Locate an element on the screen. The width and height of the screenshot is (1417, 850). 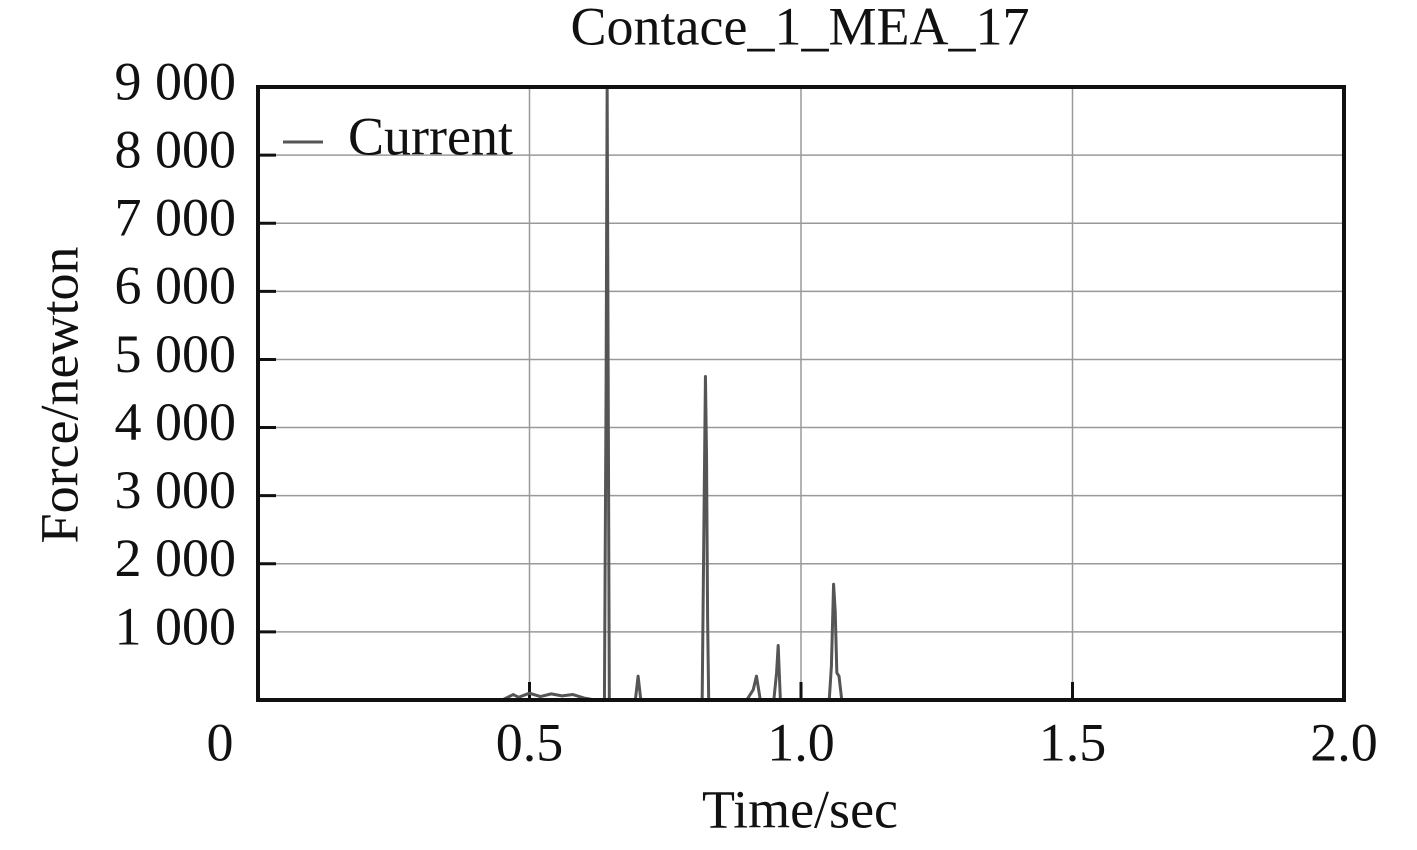
chart-title: Contace_1_MEA_17 is located at coordinates (800, 28).